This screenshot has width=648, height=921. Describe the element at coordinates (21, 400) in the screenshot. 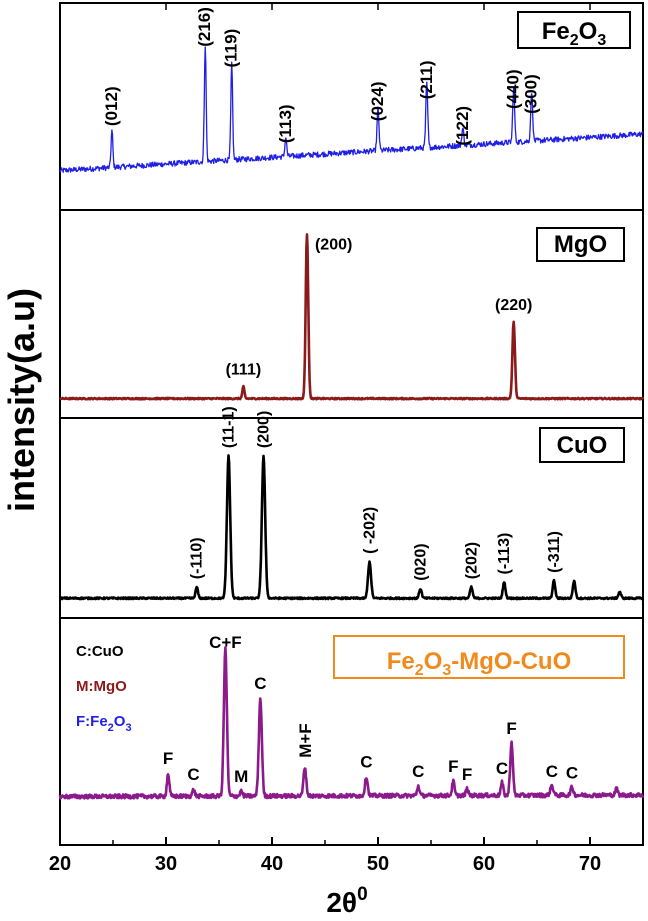

I see `y-axis-label: intensity(a.u)` at that location.